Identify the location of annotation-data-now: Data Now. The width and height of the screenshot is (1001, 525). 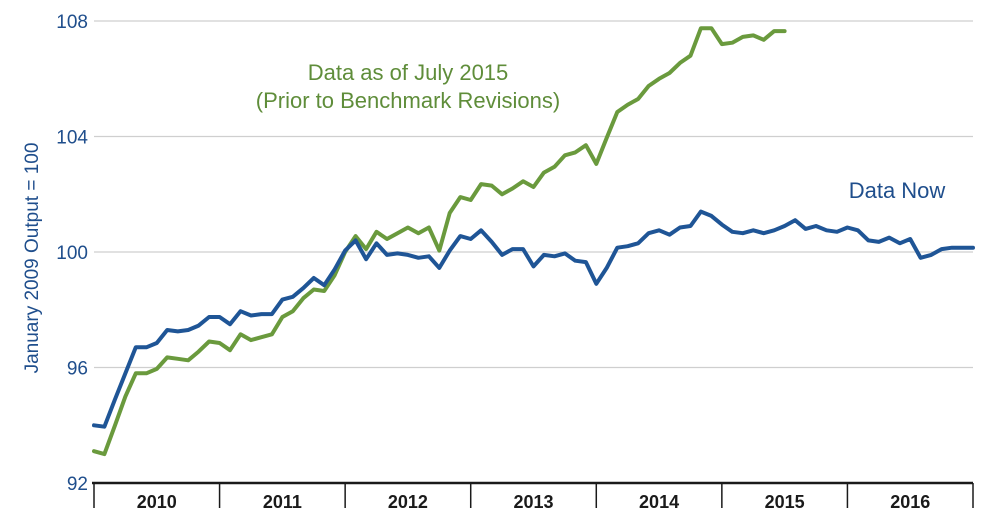
(897, 190).